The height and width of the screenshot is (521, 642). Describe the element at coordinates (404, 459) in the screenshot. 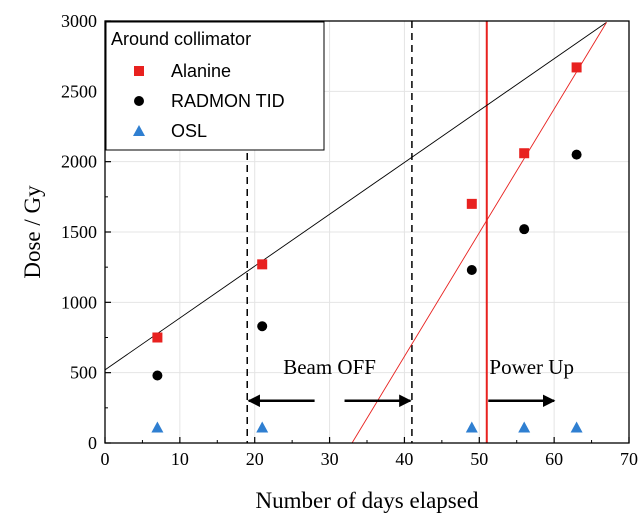

I see `x-tick-label: 40` at that location.